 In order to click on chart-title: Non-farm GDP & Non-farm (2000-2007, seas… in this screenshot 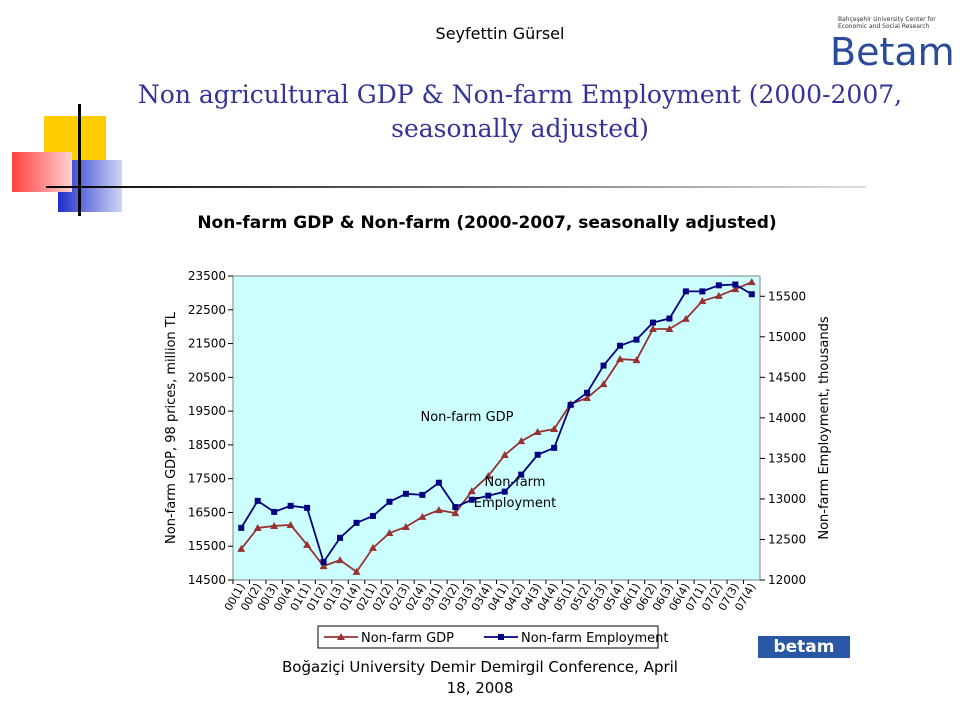, I will do `click(486, 223)`.